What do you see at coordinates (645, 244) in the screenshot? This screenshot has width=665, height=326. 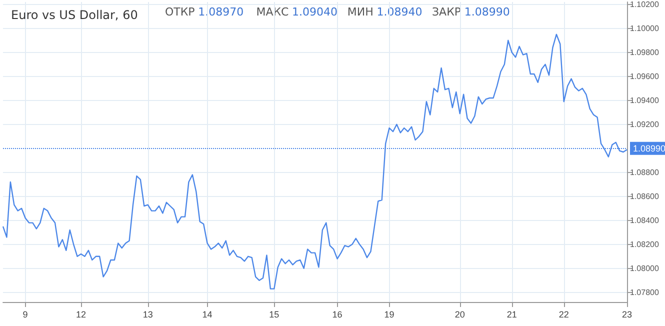 I see `y-tick-label: 1.08200` at bounding box center [645, 244].